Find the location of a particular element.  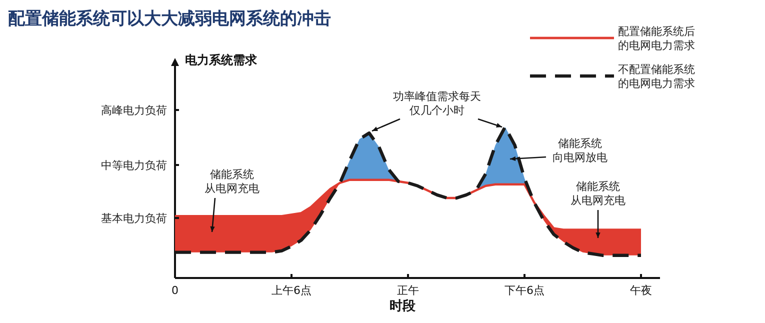

text: 基本电力负荷 is located at coordinates (134, 218).